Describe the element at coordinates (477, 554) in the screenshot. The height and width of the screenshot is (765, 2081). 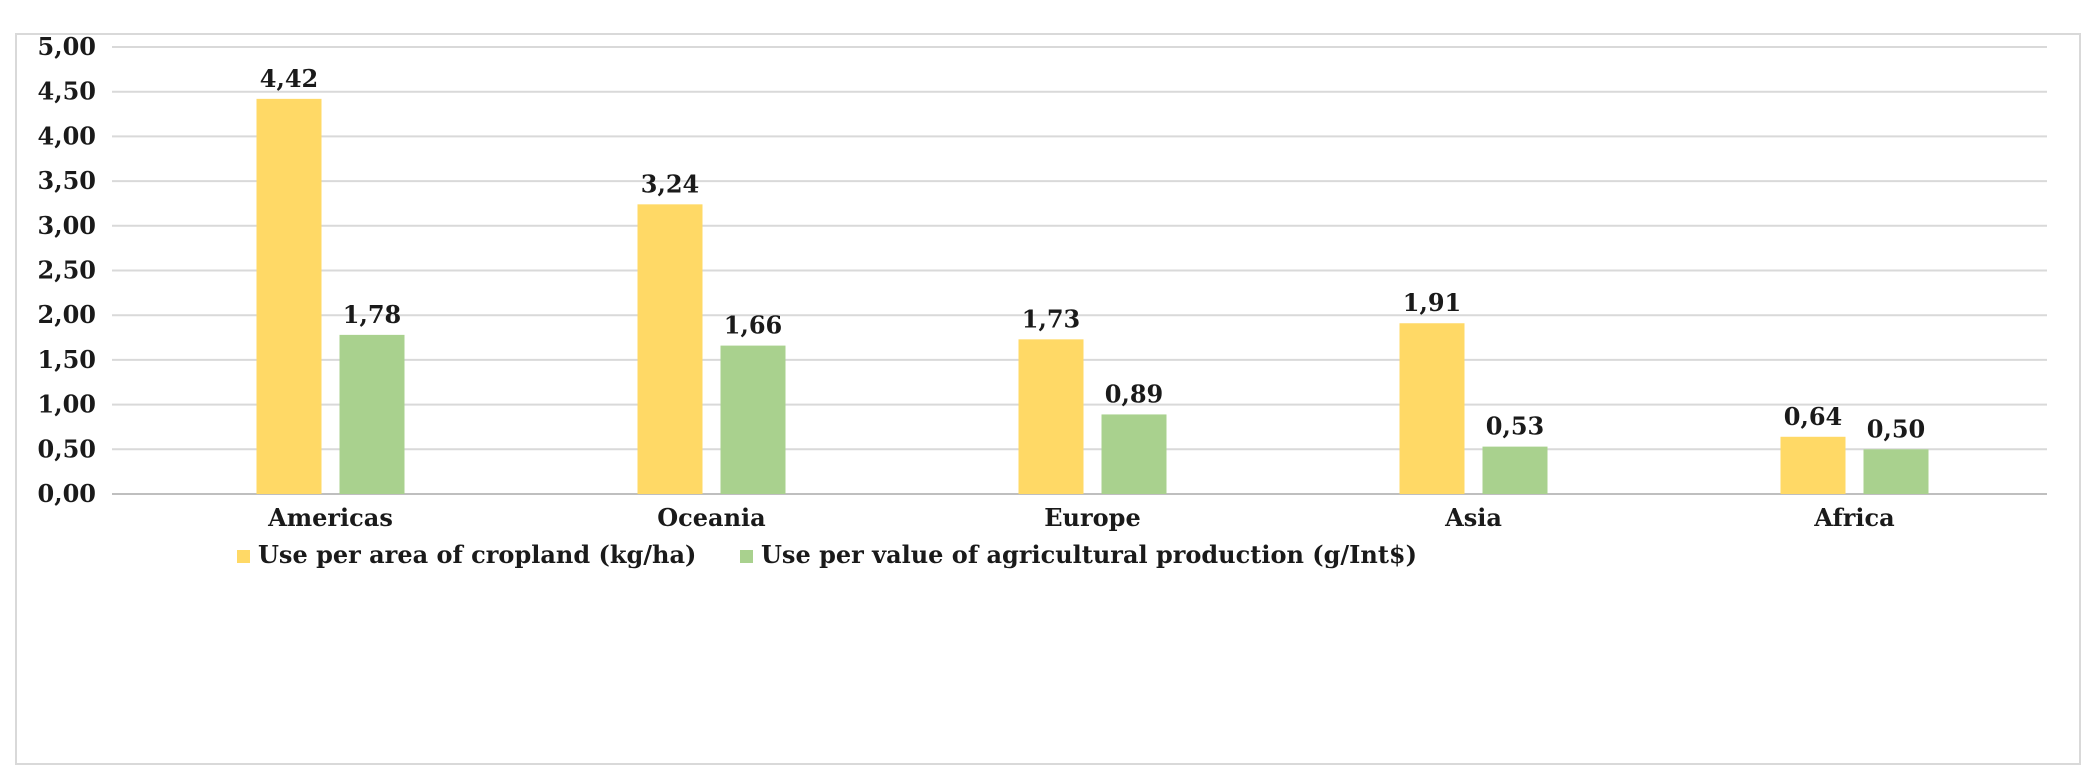
I see `legend-label-series-1: Use per area of cropland (kg/ha)` at that location.